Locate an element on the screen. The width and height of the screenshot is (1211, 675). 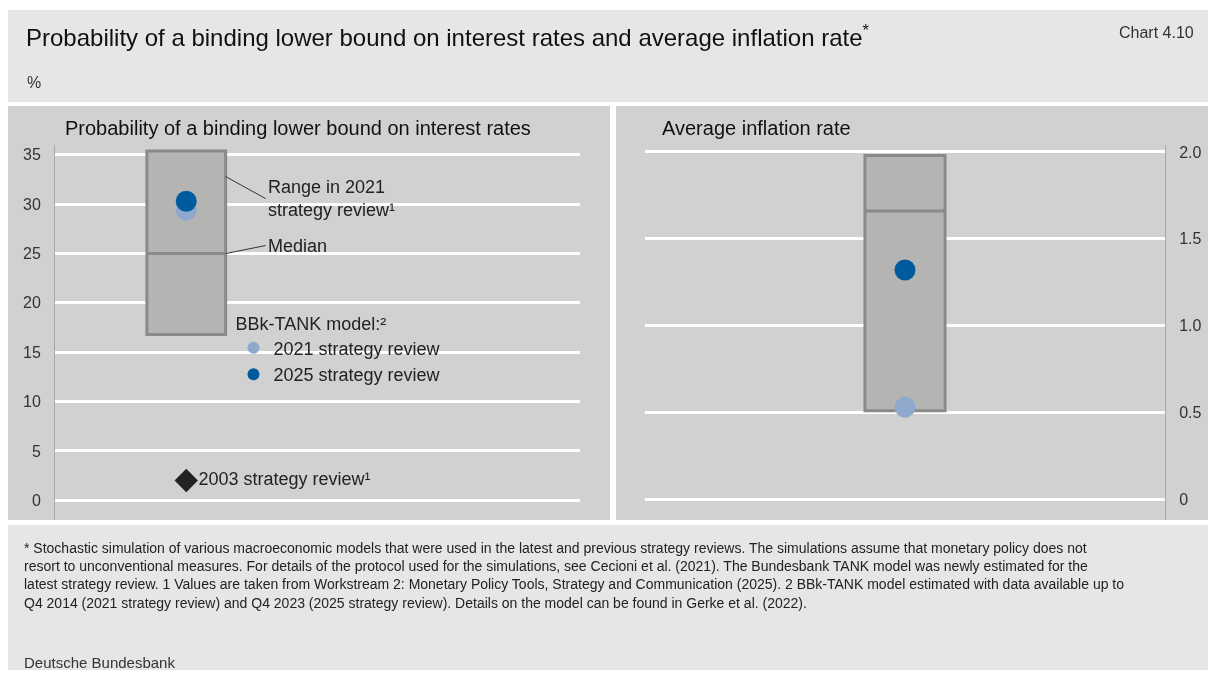
legend-label: 2025 strategy review is located at coordinates (357, 375).